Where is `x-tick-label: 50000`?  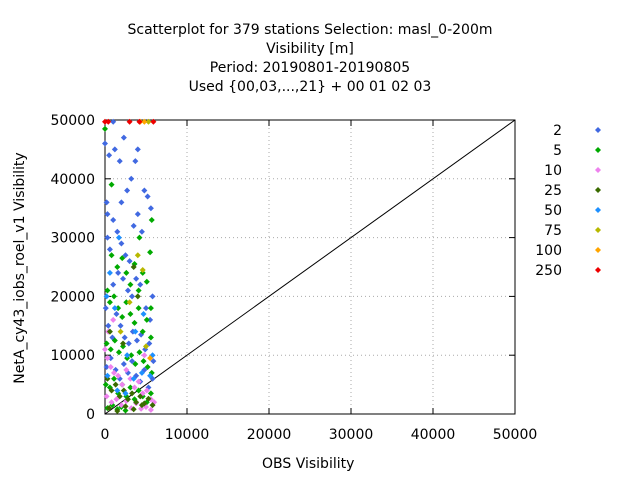
x-tick-label: 50000 is located at coordinates (515, 435).